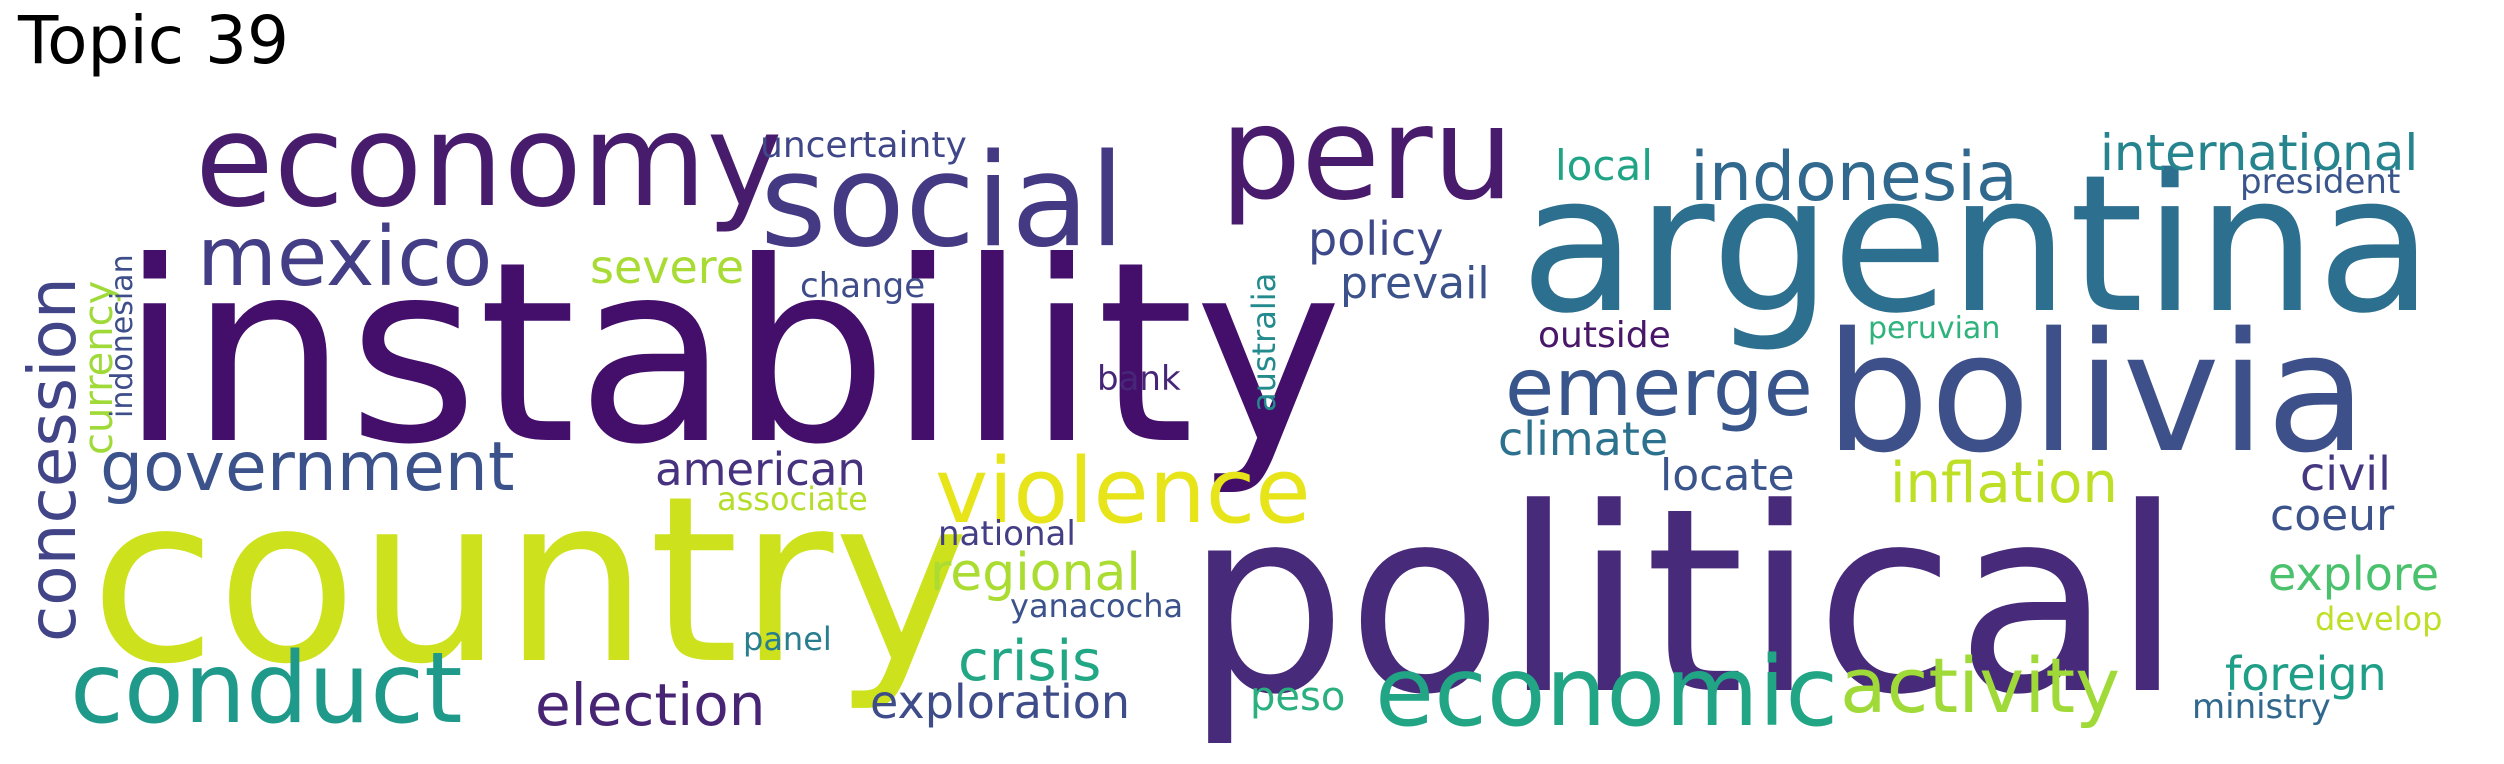 The width and height of the screenshot is (2504, 764). Describe the element at coordinates (1029, 661) in the screenshot. I see `word-crisis: crisis` at that location.